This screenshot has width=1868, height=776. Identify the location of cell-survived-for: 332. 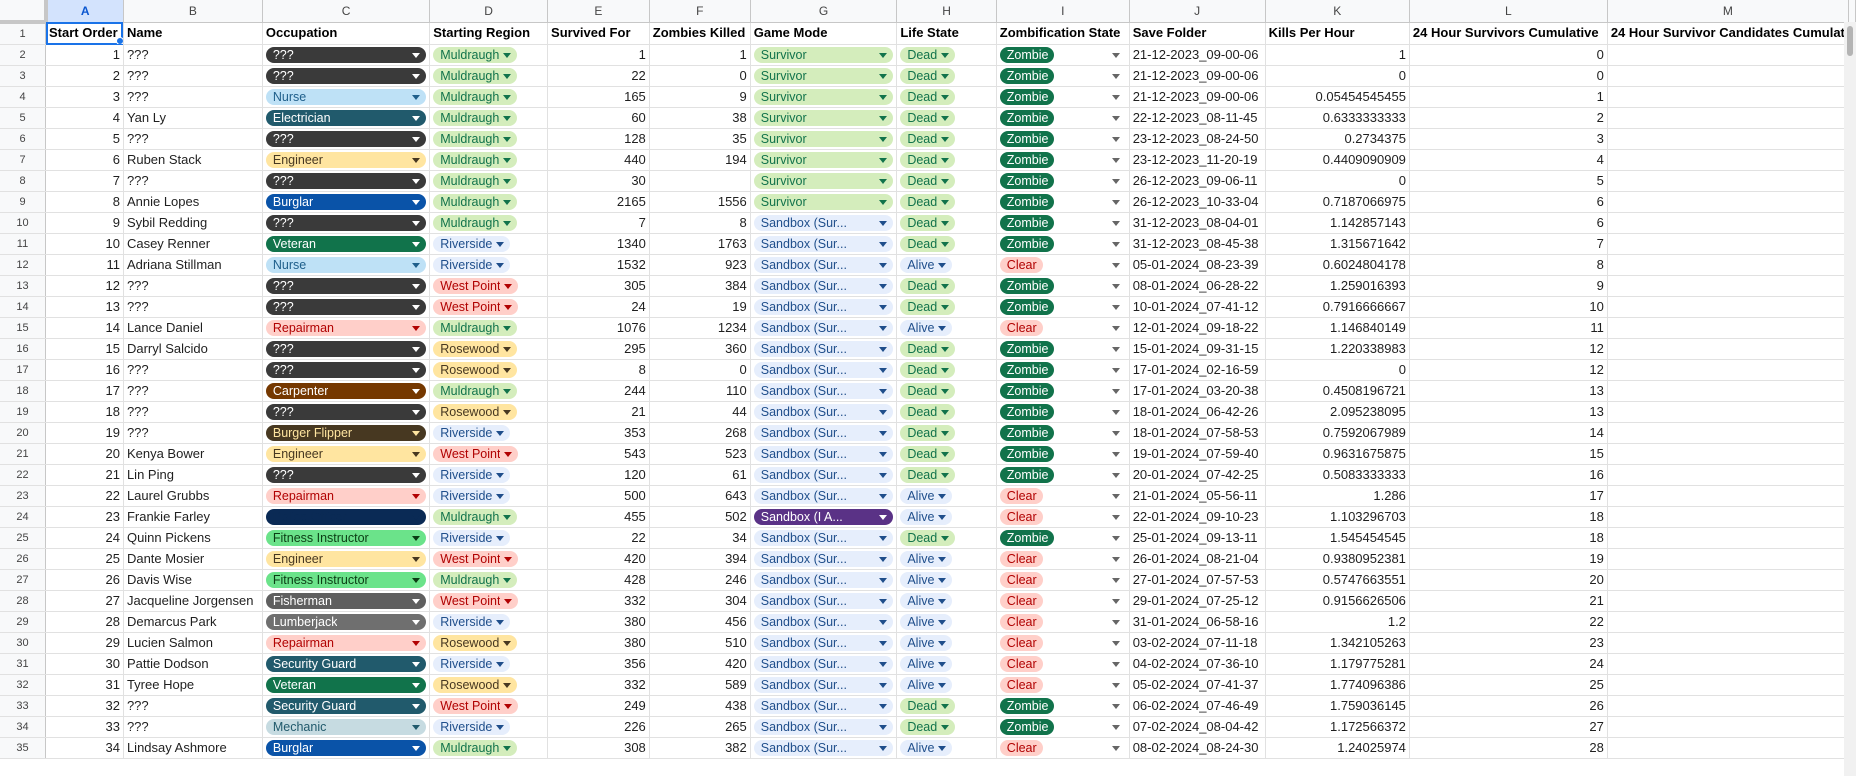
(598, 601).